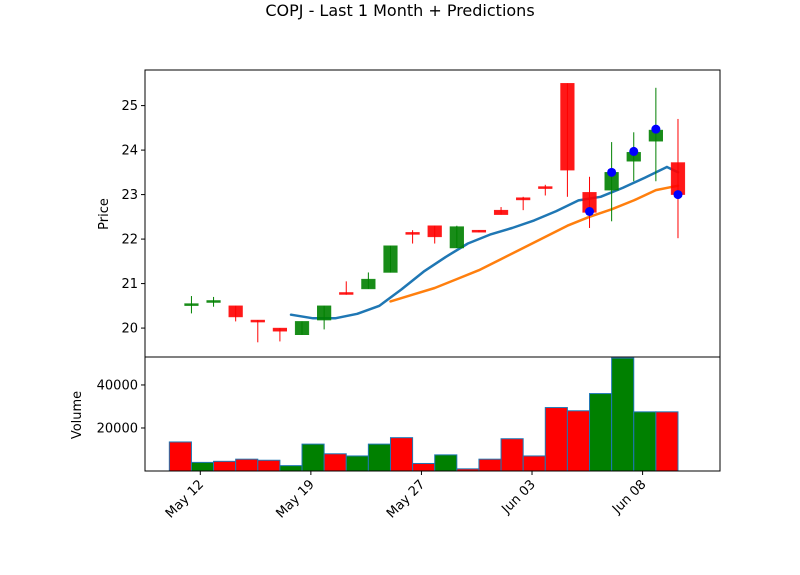 This screenshot has height=575, width=800. I want to click on x-tick-label: Jun 08, so click(629, 497).